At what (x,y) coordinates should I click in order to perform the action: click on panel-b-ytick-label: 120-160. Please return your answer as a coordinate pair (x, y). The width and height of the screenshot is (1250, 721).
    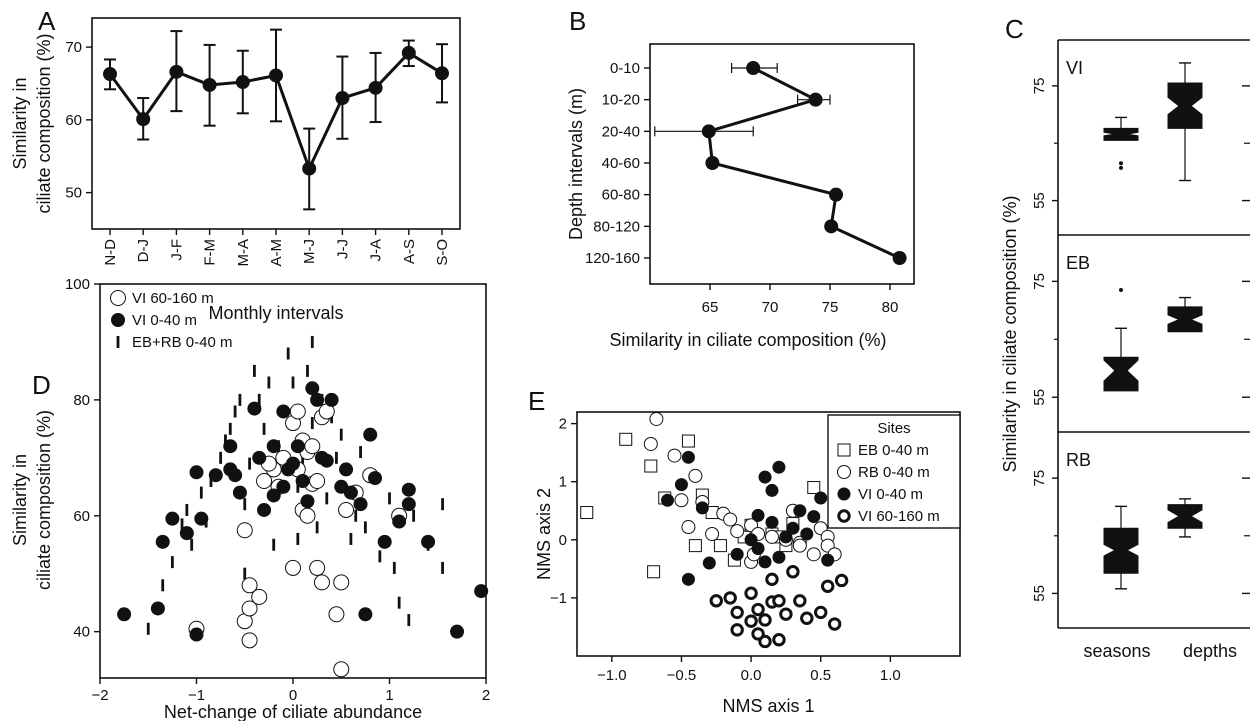
    Looking at the image, I should click on (612, 258).